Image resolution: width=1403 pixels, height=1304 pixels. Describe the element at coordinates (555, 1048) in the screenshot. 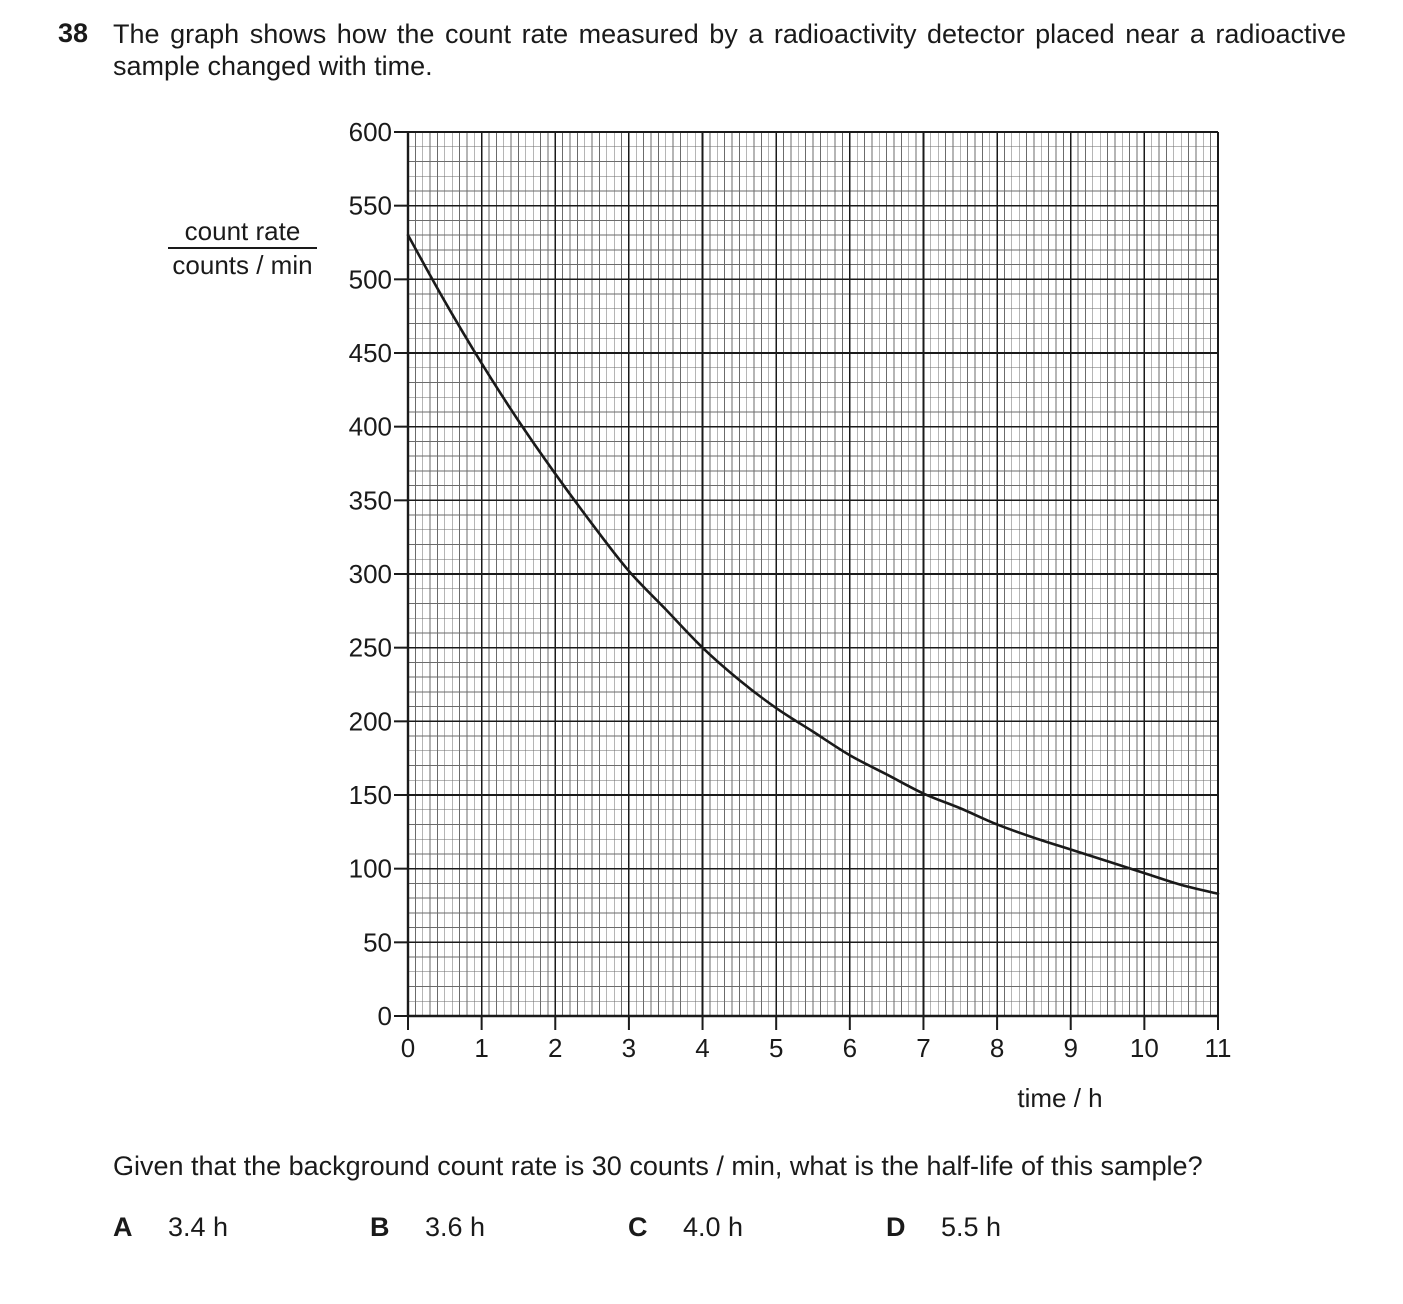

I see `x-tick-label: 2` at that location.